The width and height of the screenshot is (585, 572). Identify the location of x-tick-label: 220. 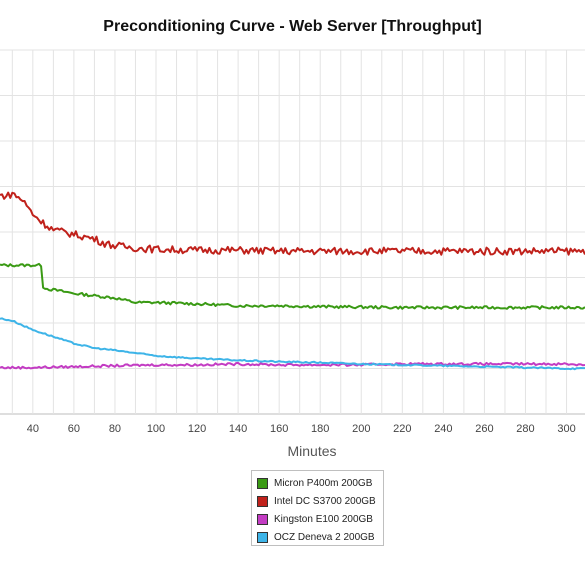
(402, 429).